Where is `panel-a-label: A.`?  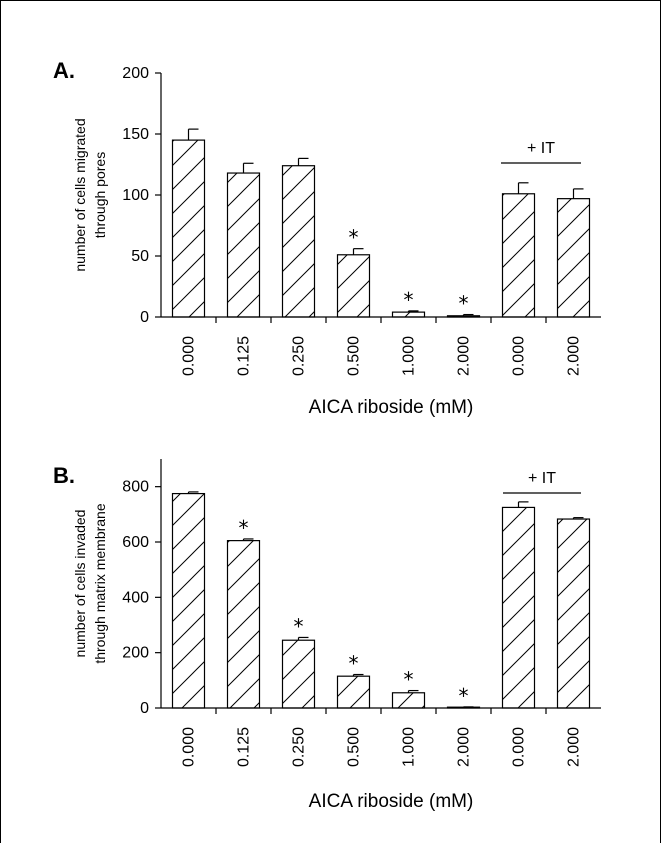 panel-a-label: A. is located at coordinates (64, 70).